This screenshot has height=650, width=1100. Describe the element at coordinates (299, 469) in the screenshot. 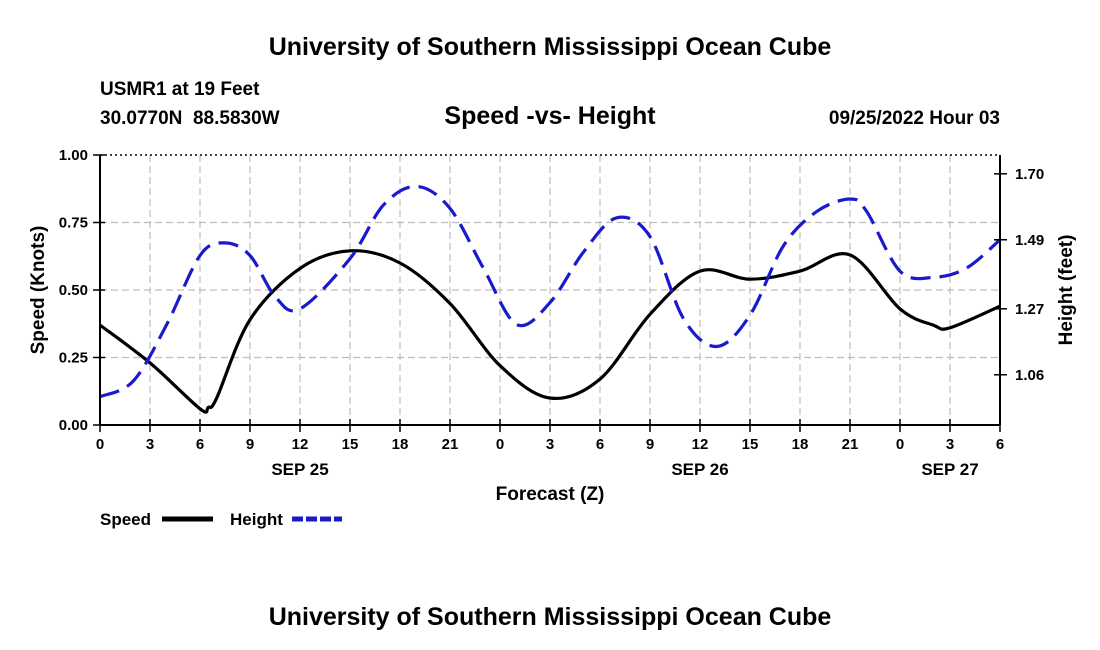

I see `date-label: SEP 25` at that location.